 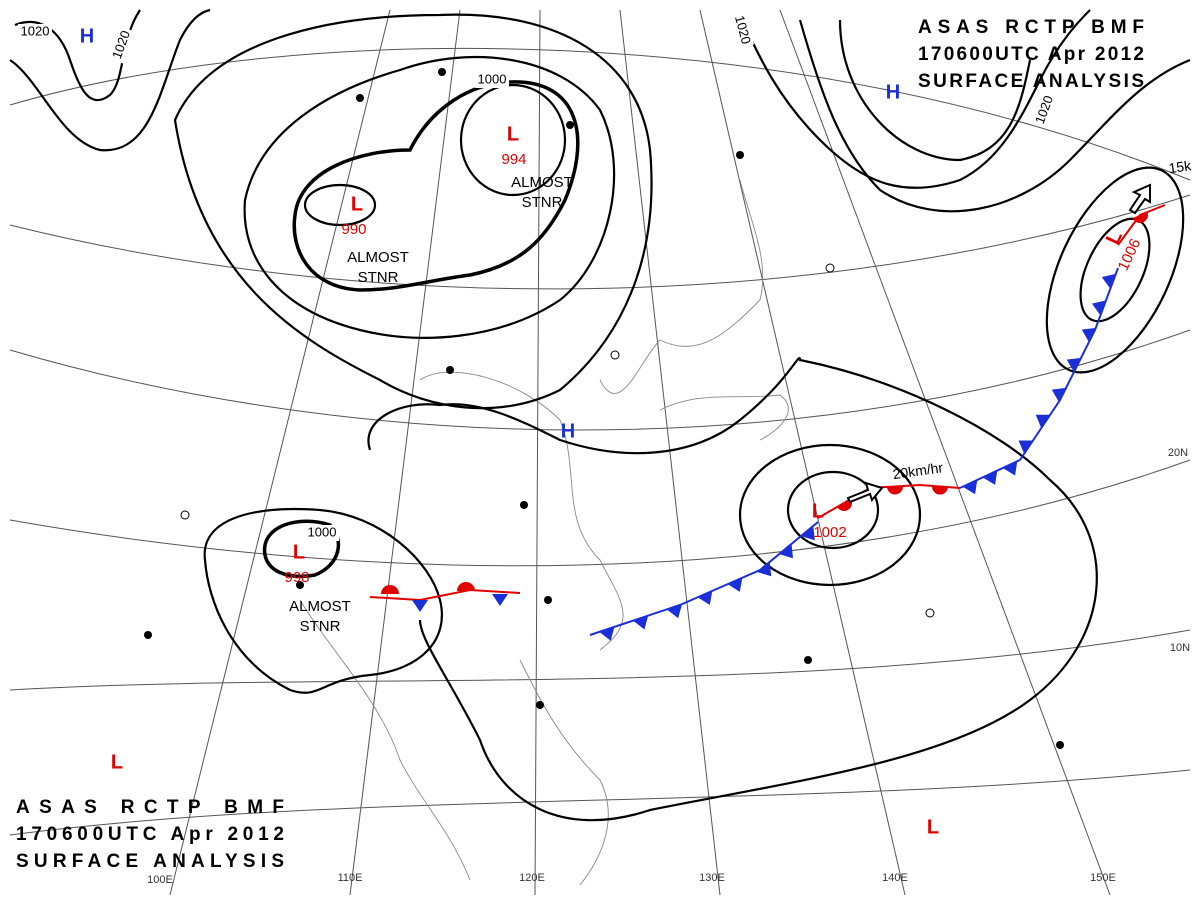 What do you see at coordinates (1181, 166) in the screenshot?
I see `motion-label: 15k` at bounding box center [1181, 166].